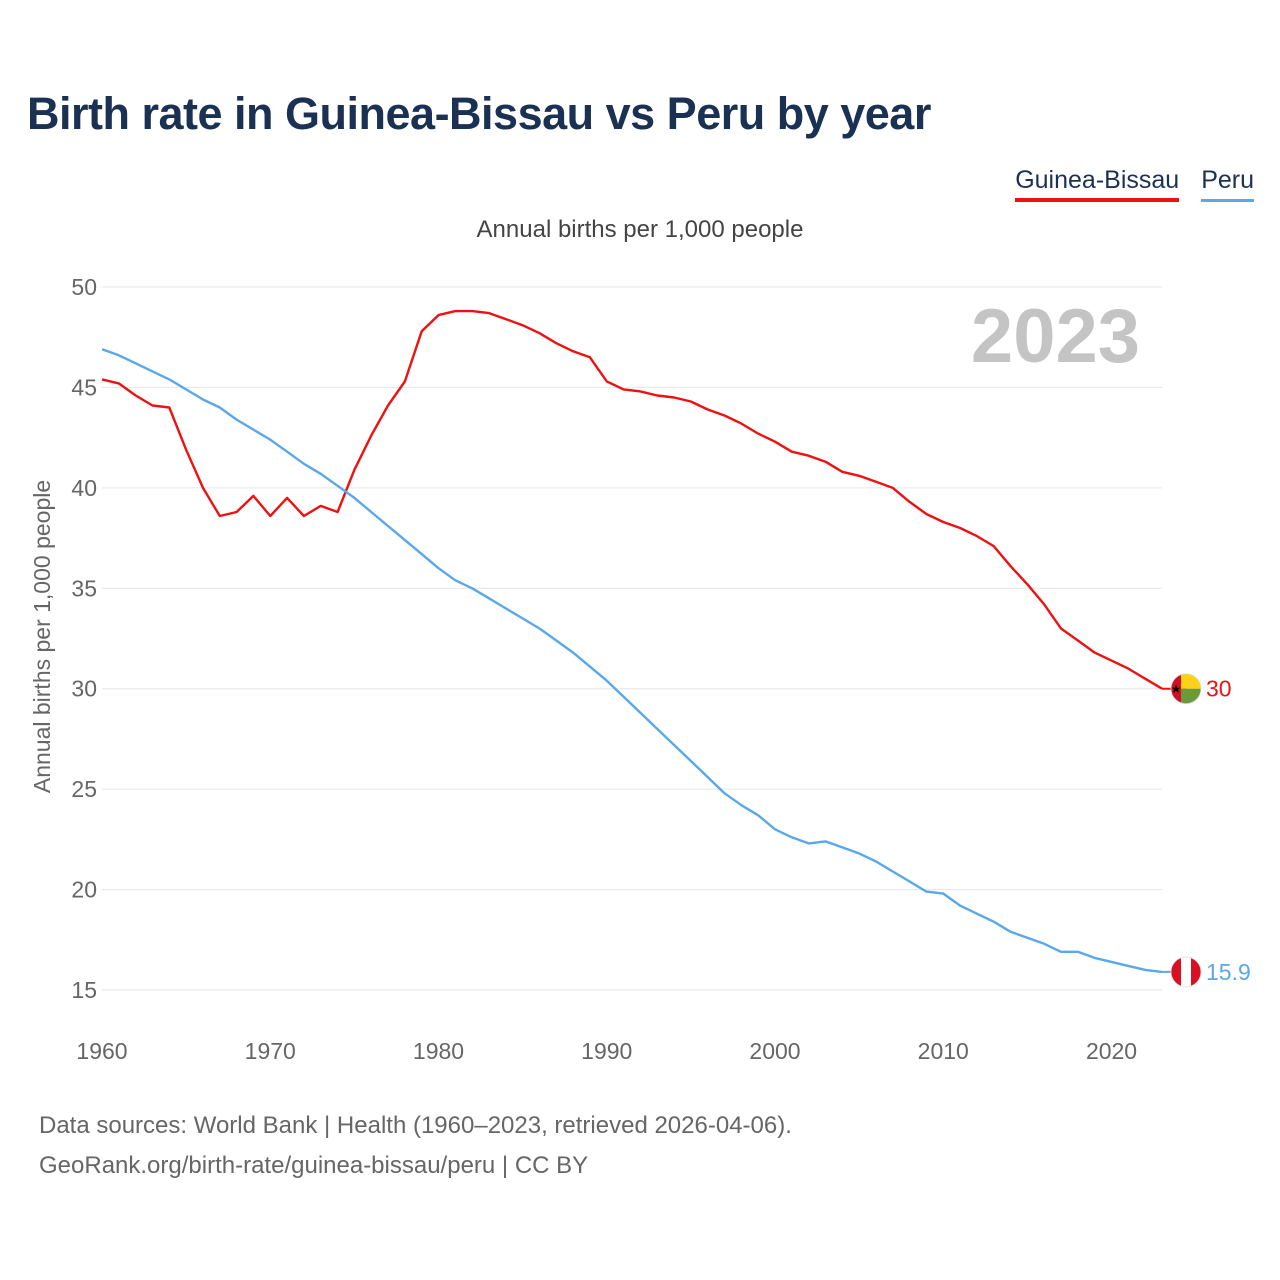 The width and height of the screenshot is (1280, 1280). I want to click on peru-flag-icon, so click(1186, 972).